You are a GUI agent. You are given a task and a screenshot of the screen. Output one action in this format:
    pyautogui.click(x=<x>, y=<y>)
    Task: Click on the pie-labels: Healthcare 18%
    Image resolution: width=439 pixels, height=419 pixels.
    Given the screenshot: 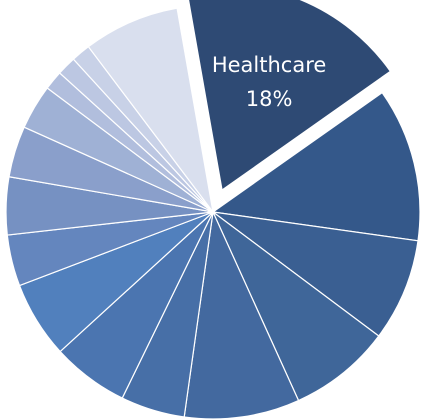 What is the action you would take?
    pyautogui.click(x=269, y=82)
    